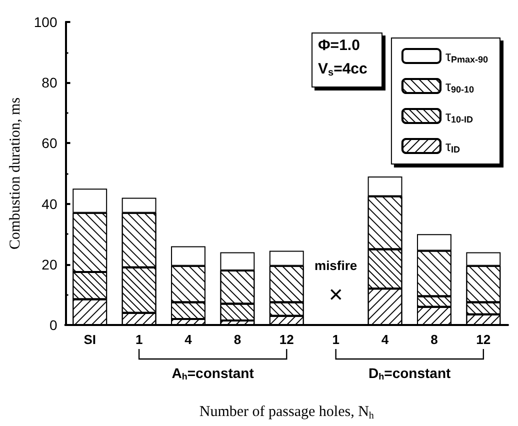 Image resolution: width=518 pixels, height=426 pixels. Describe the element at coordinates (50, 82) in the screenshot. I see `y-tick-label: 80` at that location.